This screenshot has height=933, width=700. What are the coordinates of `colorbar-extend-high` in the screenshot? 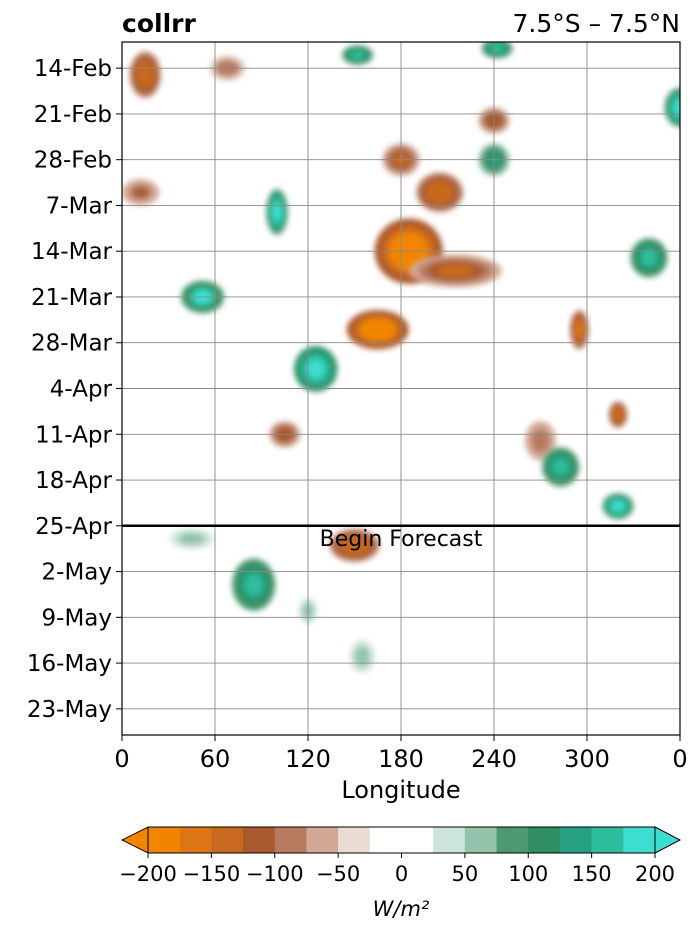 It's located at (668, 840).